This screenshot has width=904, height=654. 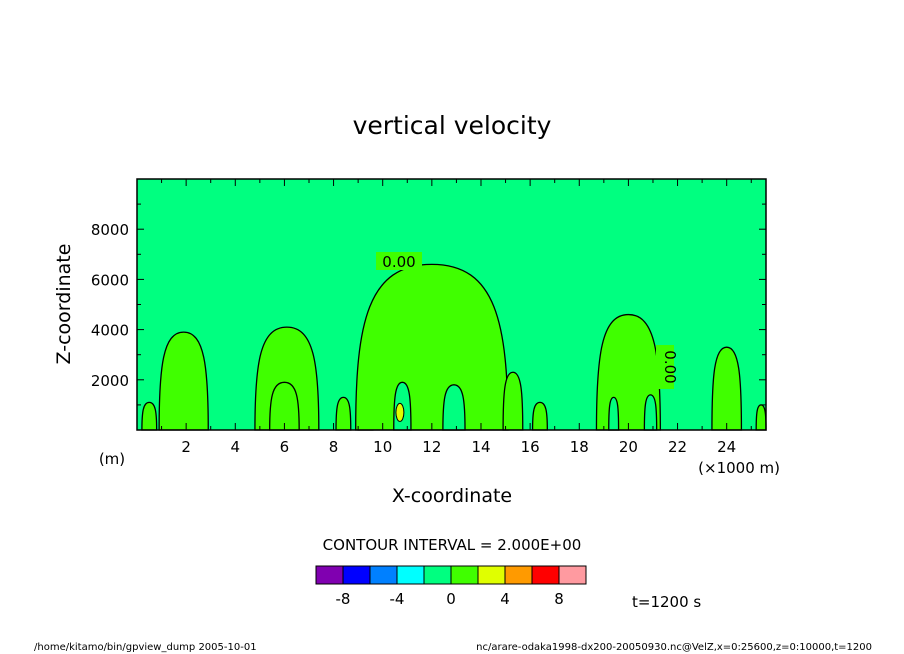 What do you see at coordinates (739, 468) in the screenshot?
I see `x-unit-label: (×1000 m)` at bounding box center [739, 468].